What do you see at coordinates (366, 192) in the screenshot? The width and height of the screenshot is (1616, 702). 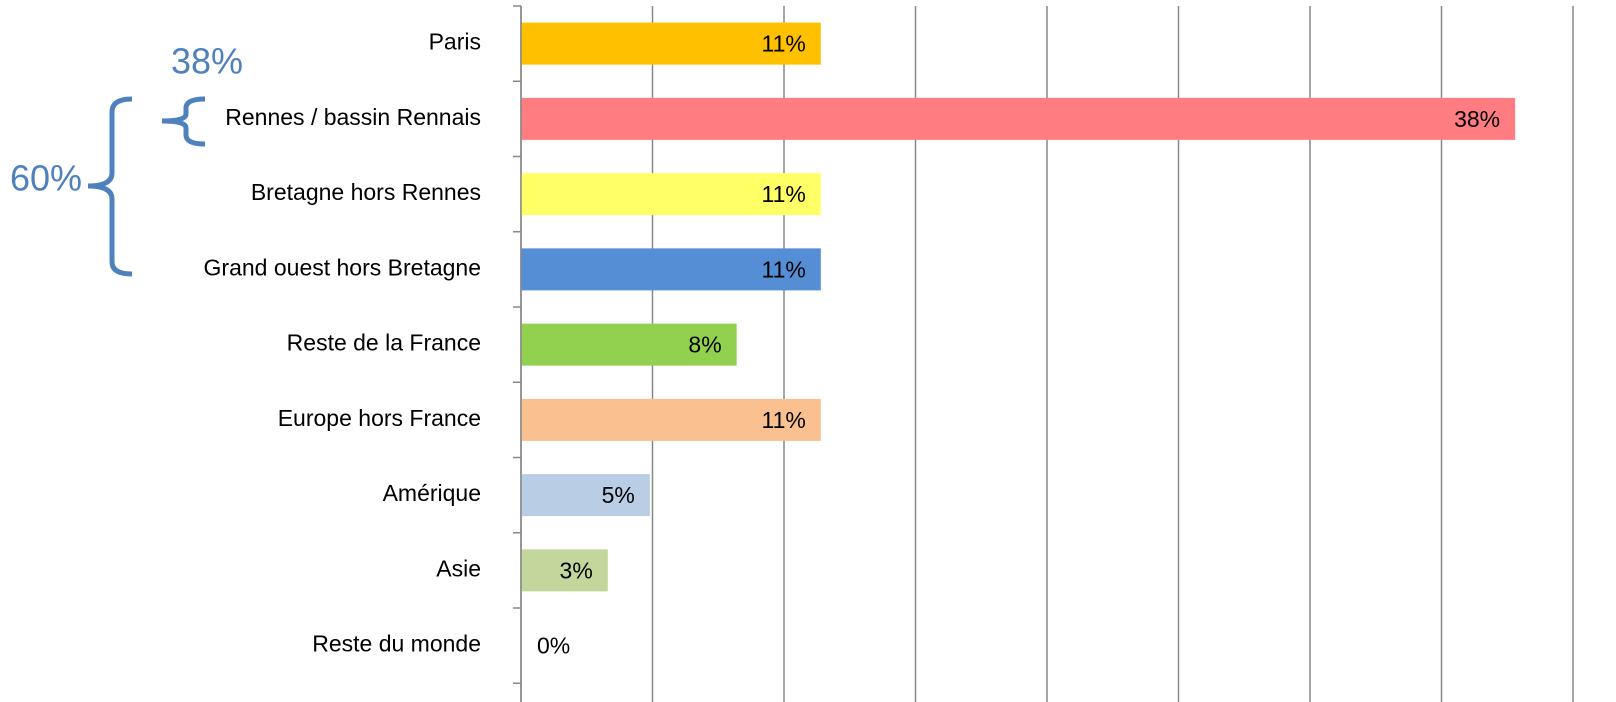 I see `y-tick-label: Bretagne hors Rennes` at bounding box center [366, 192].